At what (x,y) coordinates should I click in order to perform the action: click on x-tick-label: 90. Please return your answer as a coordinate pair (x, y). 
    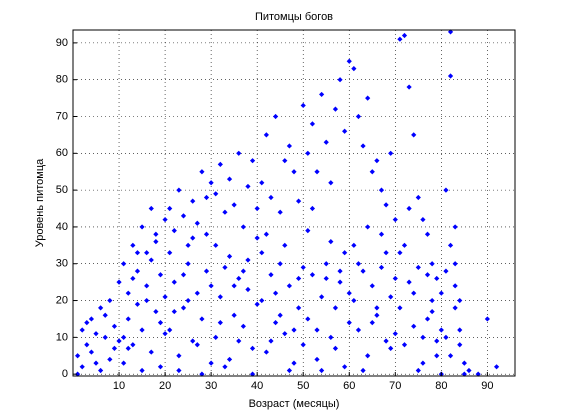
    Looking at the image, I should click on (487, 386).